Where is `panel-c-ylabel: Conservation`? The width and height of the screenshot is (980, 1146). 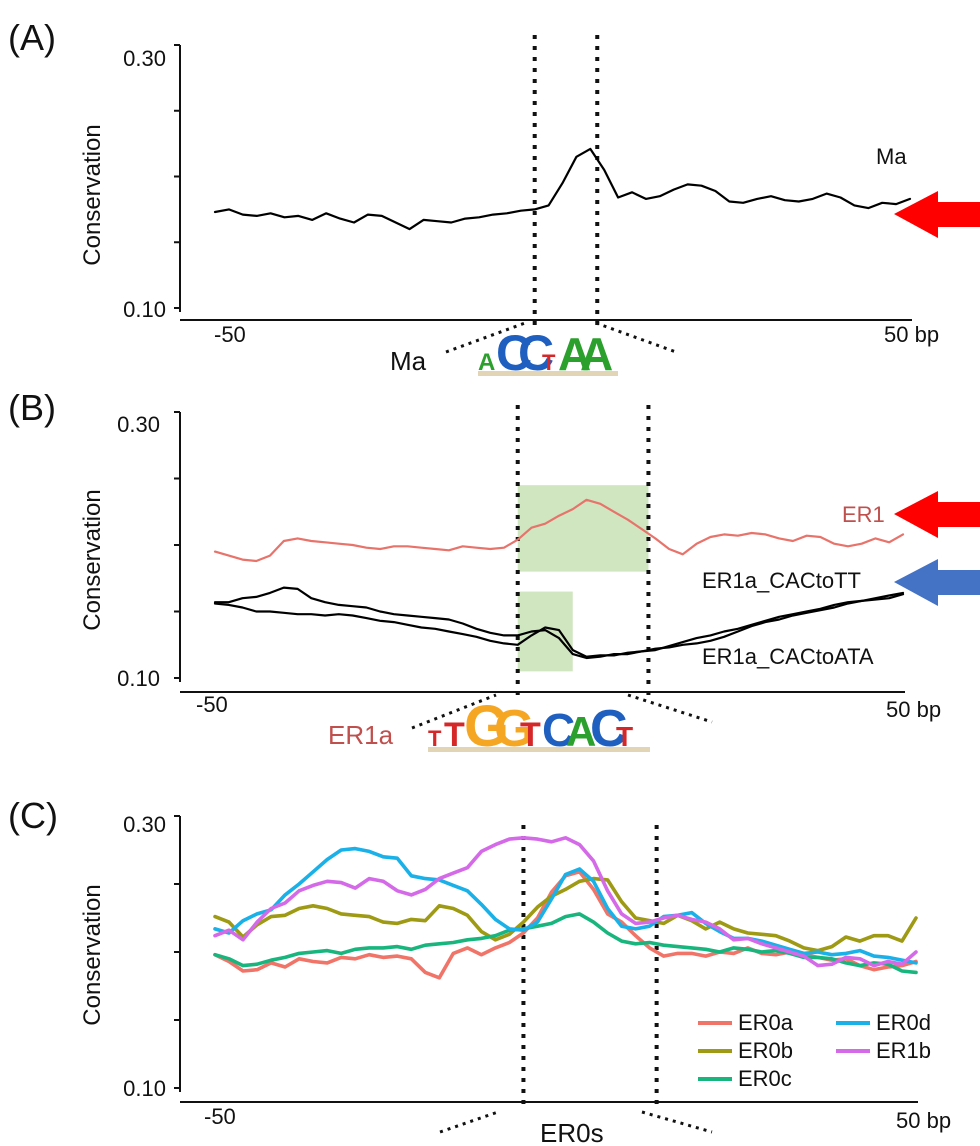 panel-c-ylabel: Conservation is located at coordinates (92, 954).